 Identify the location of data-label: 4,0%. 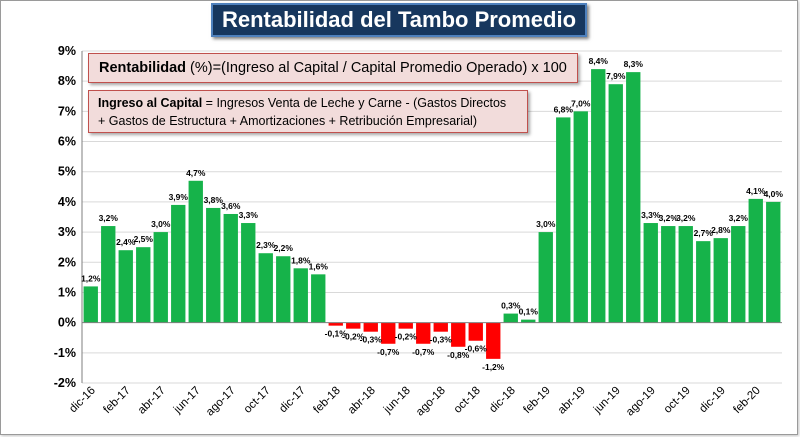
(774, 194).